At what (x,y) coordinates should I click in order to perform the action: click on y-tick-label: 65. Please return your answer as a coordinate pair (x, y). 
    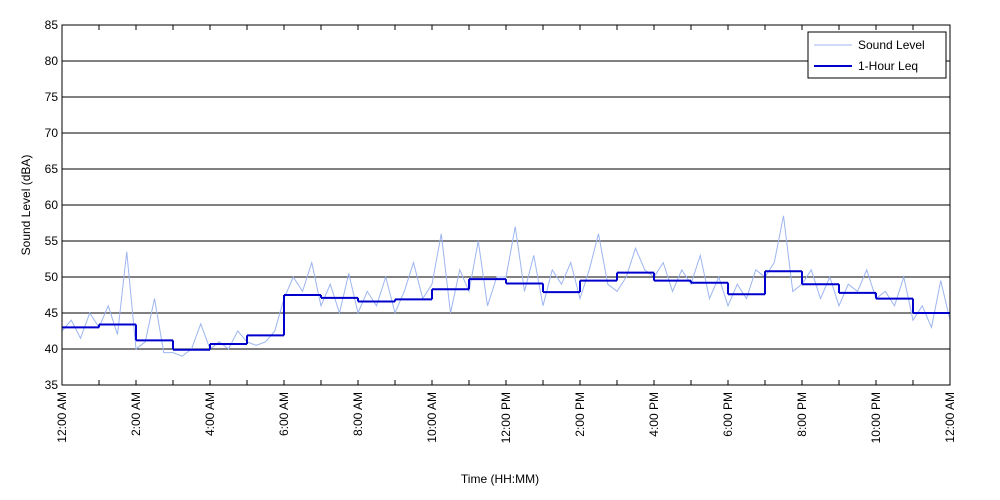
    Looking at the image, I should click on (52, 169).